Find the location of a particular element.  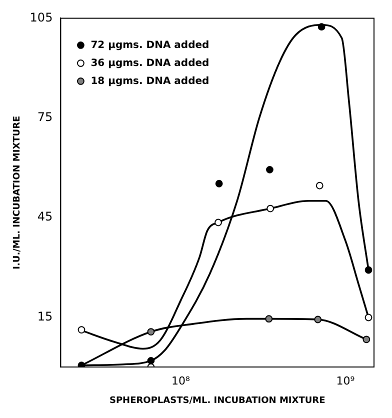

y-tick-label: 15 is located at coordinates (45, 316).